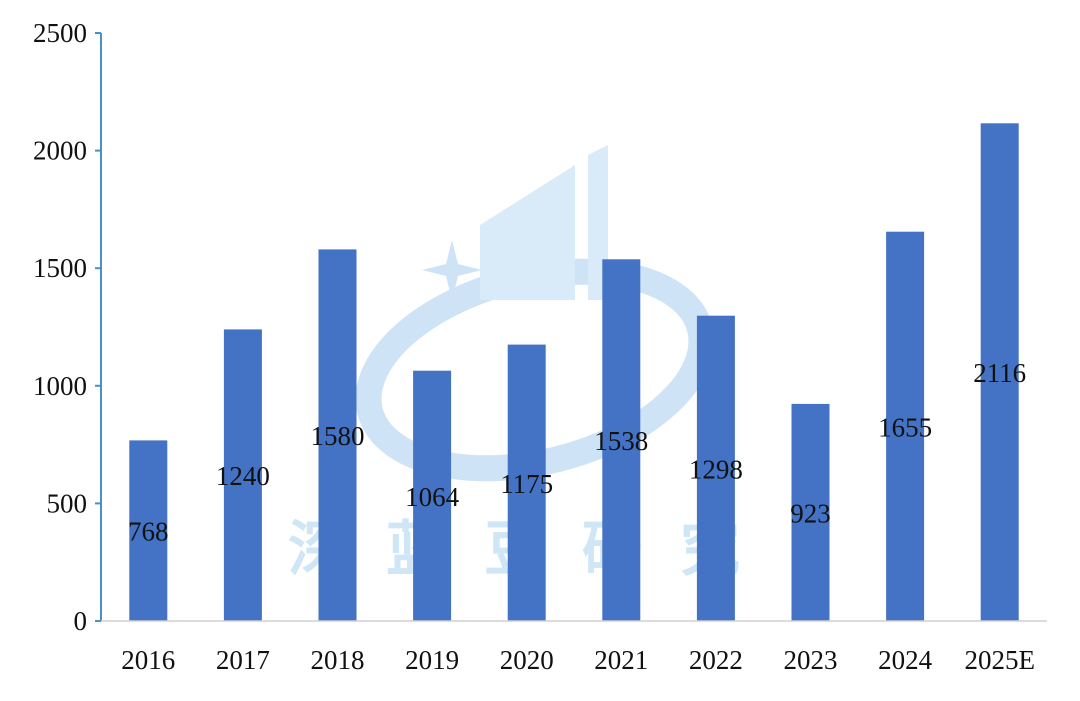  I want to click on data-label-2025E: 2116, so click(999, 373).